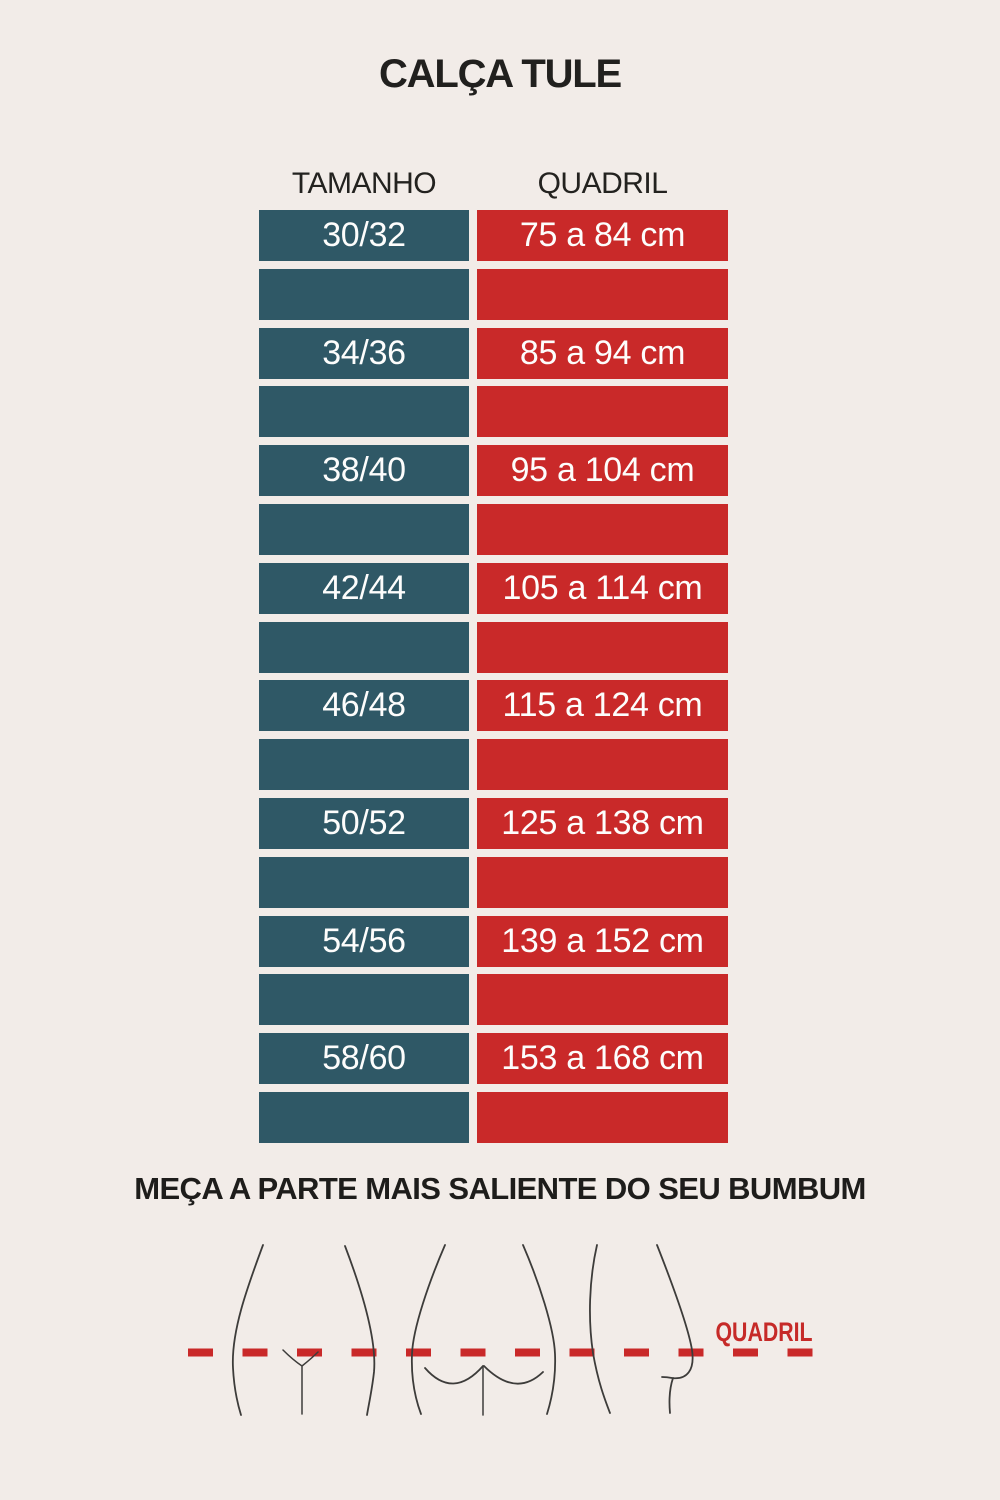  Describe the element at coordinates (364, 183) in the screenshot. I see `column-header-size: TAMANHO` at that location.